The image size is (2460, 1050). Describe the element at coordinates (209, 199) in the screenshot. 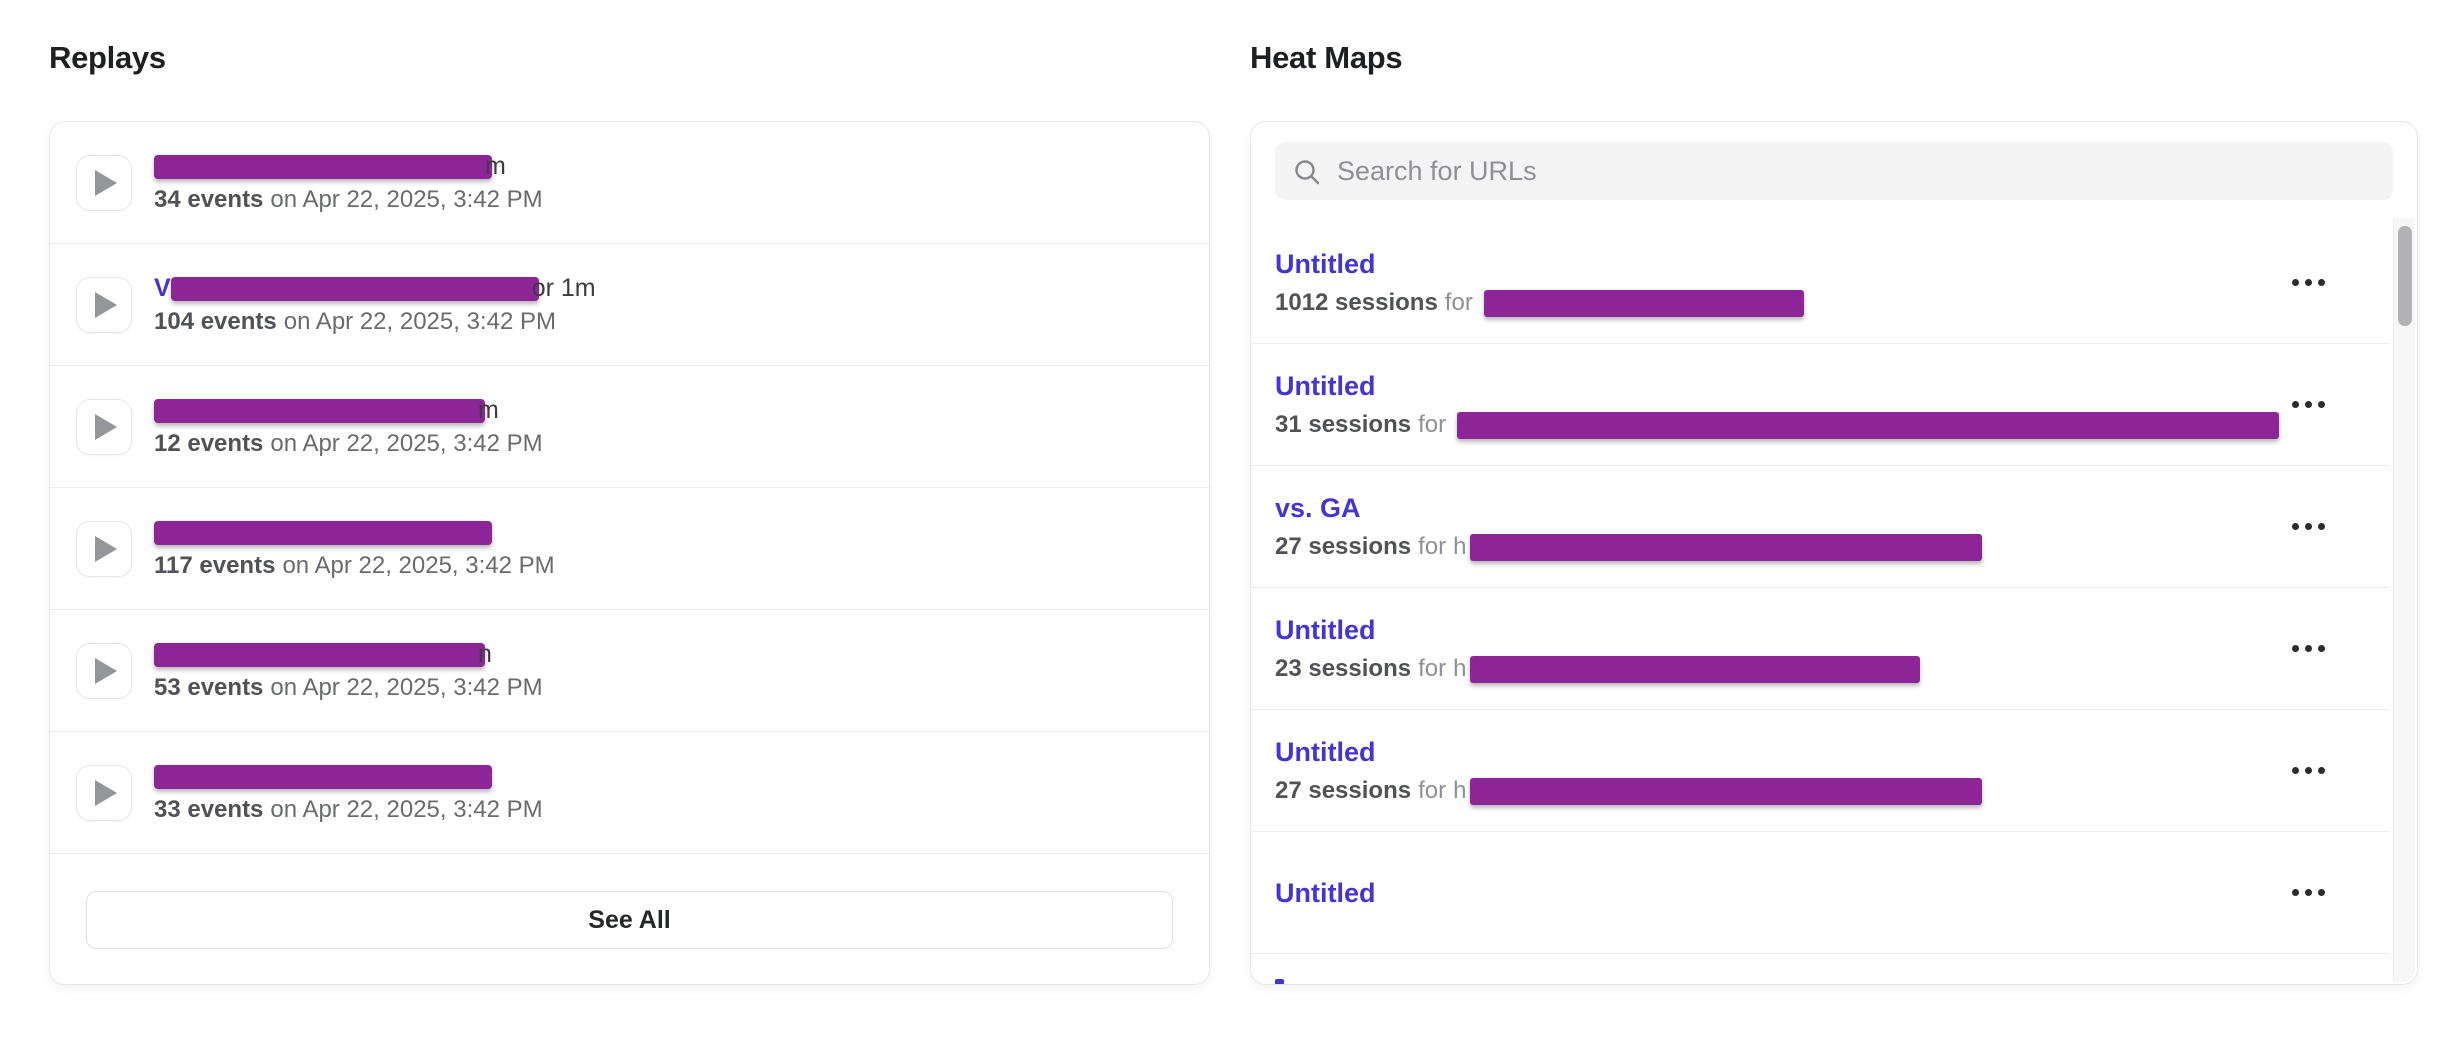

I see `event-count: 34 events` at that location.